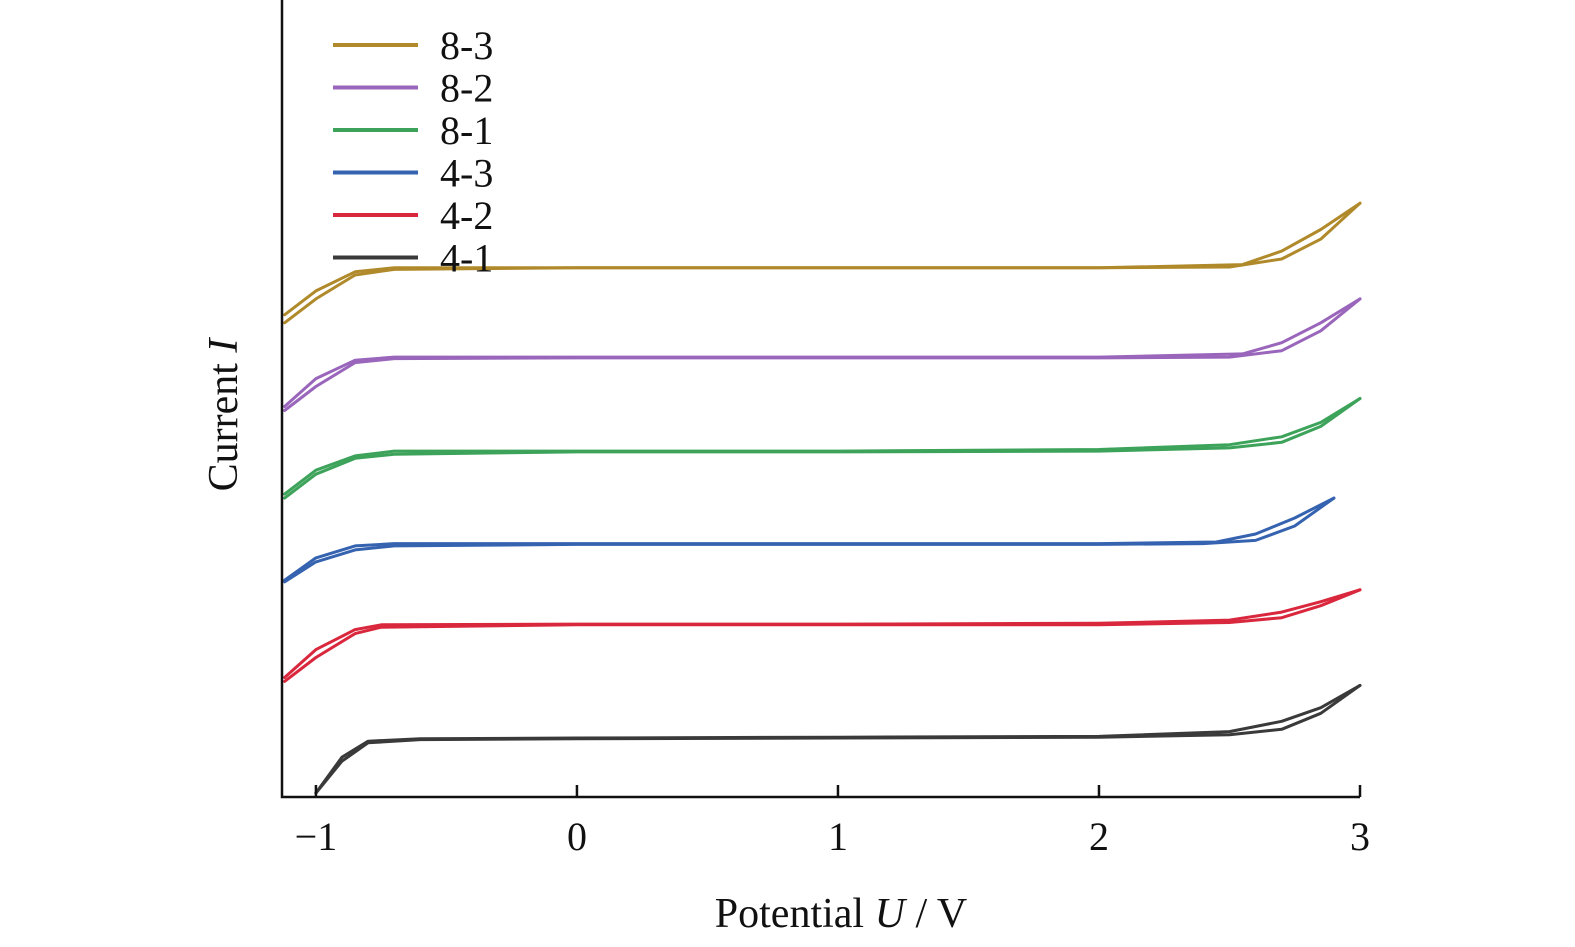 The height and width of the screenshot is (947, 1575). What do you see at coordinates (413, 173) in the screenshot?
I see `legend-item: 4-3` at bounding box center [413, 173].